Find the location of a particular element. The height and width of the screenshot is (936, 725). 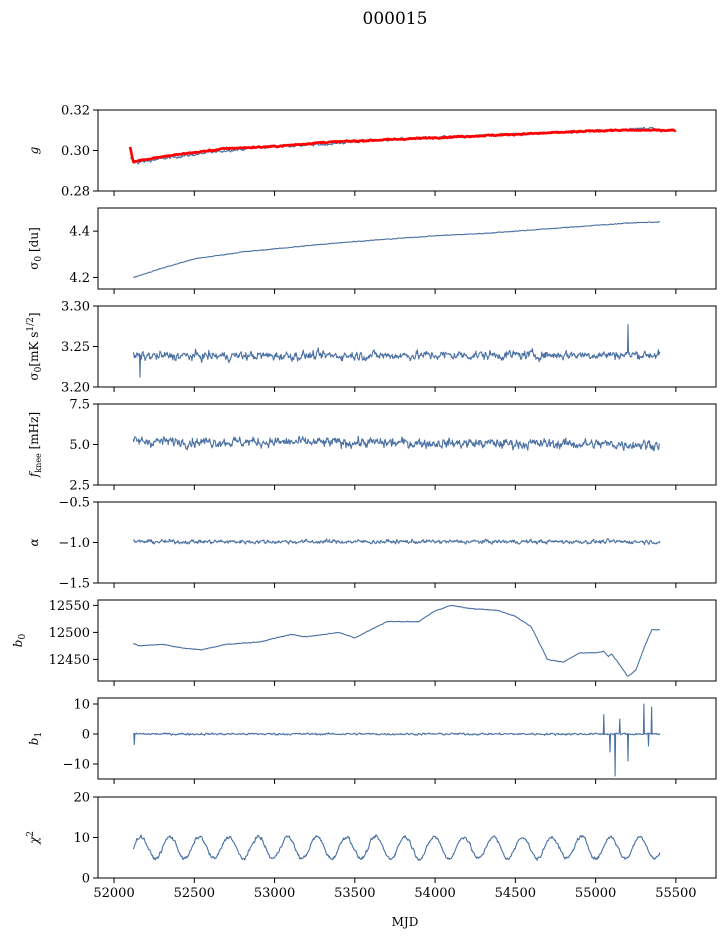

y-tick-label-5-1: 12500 is located at coordinates (69, 633).